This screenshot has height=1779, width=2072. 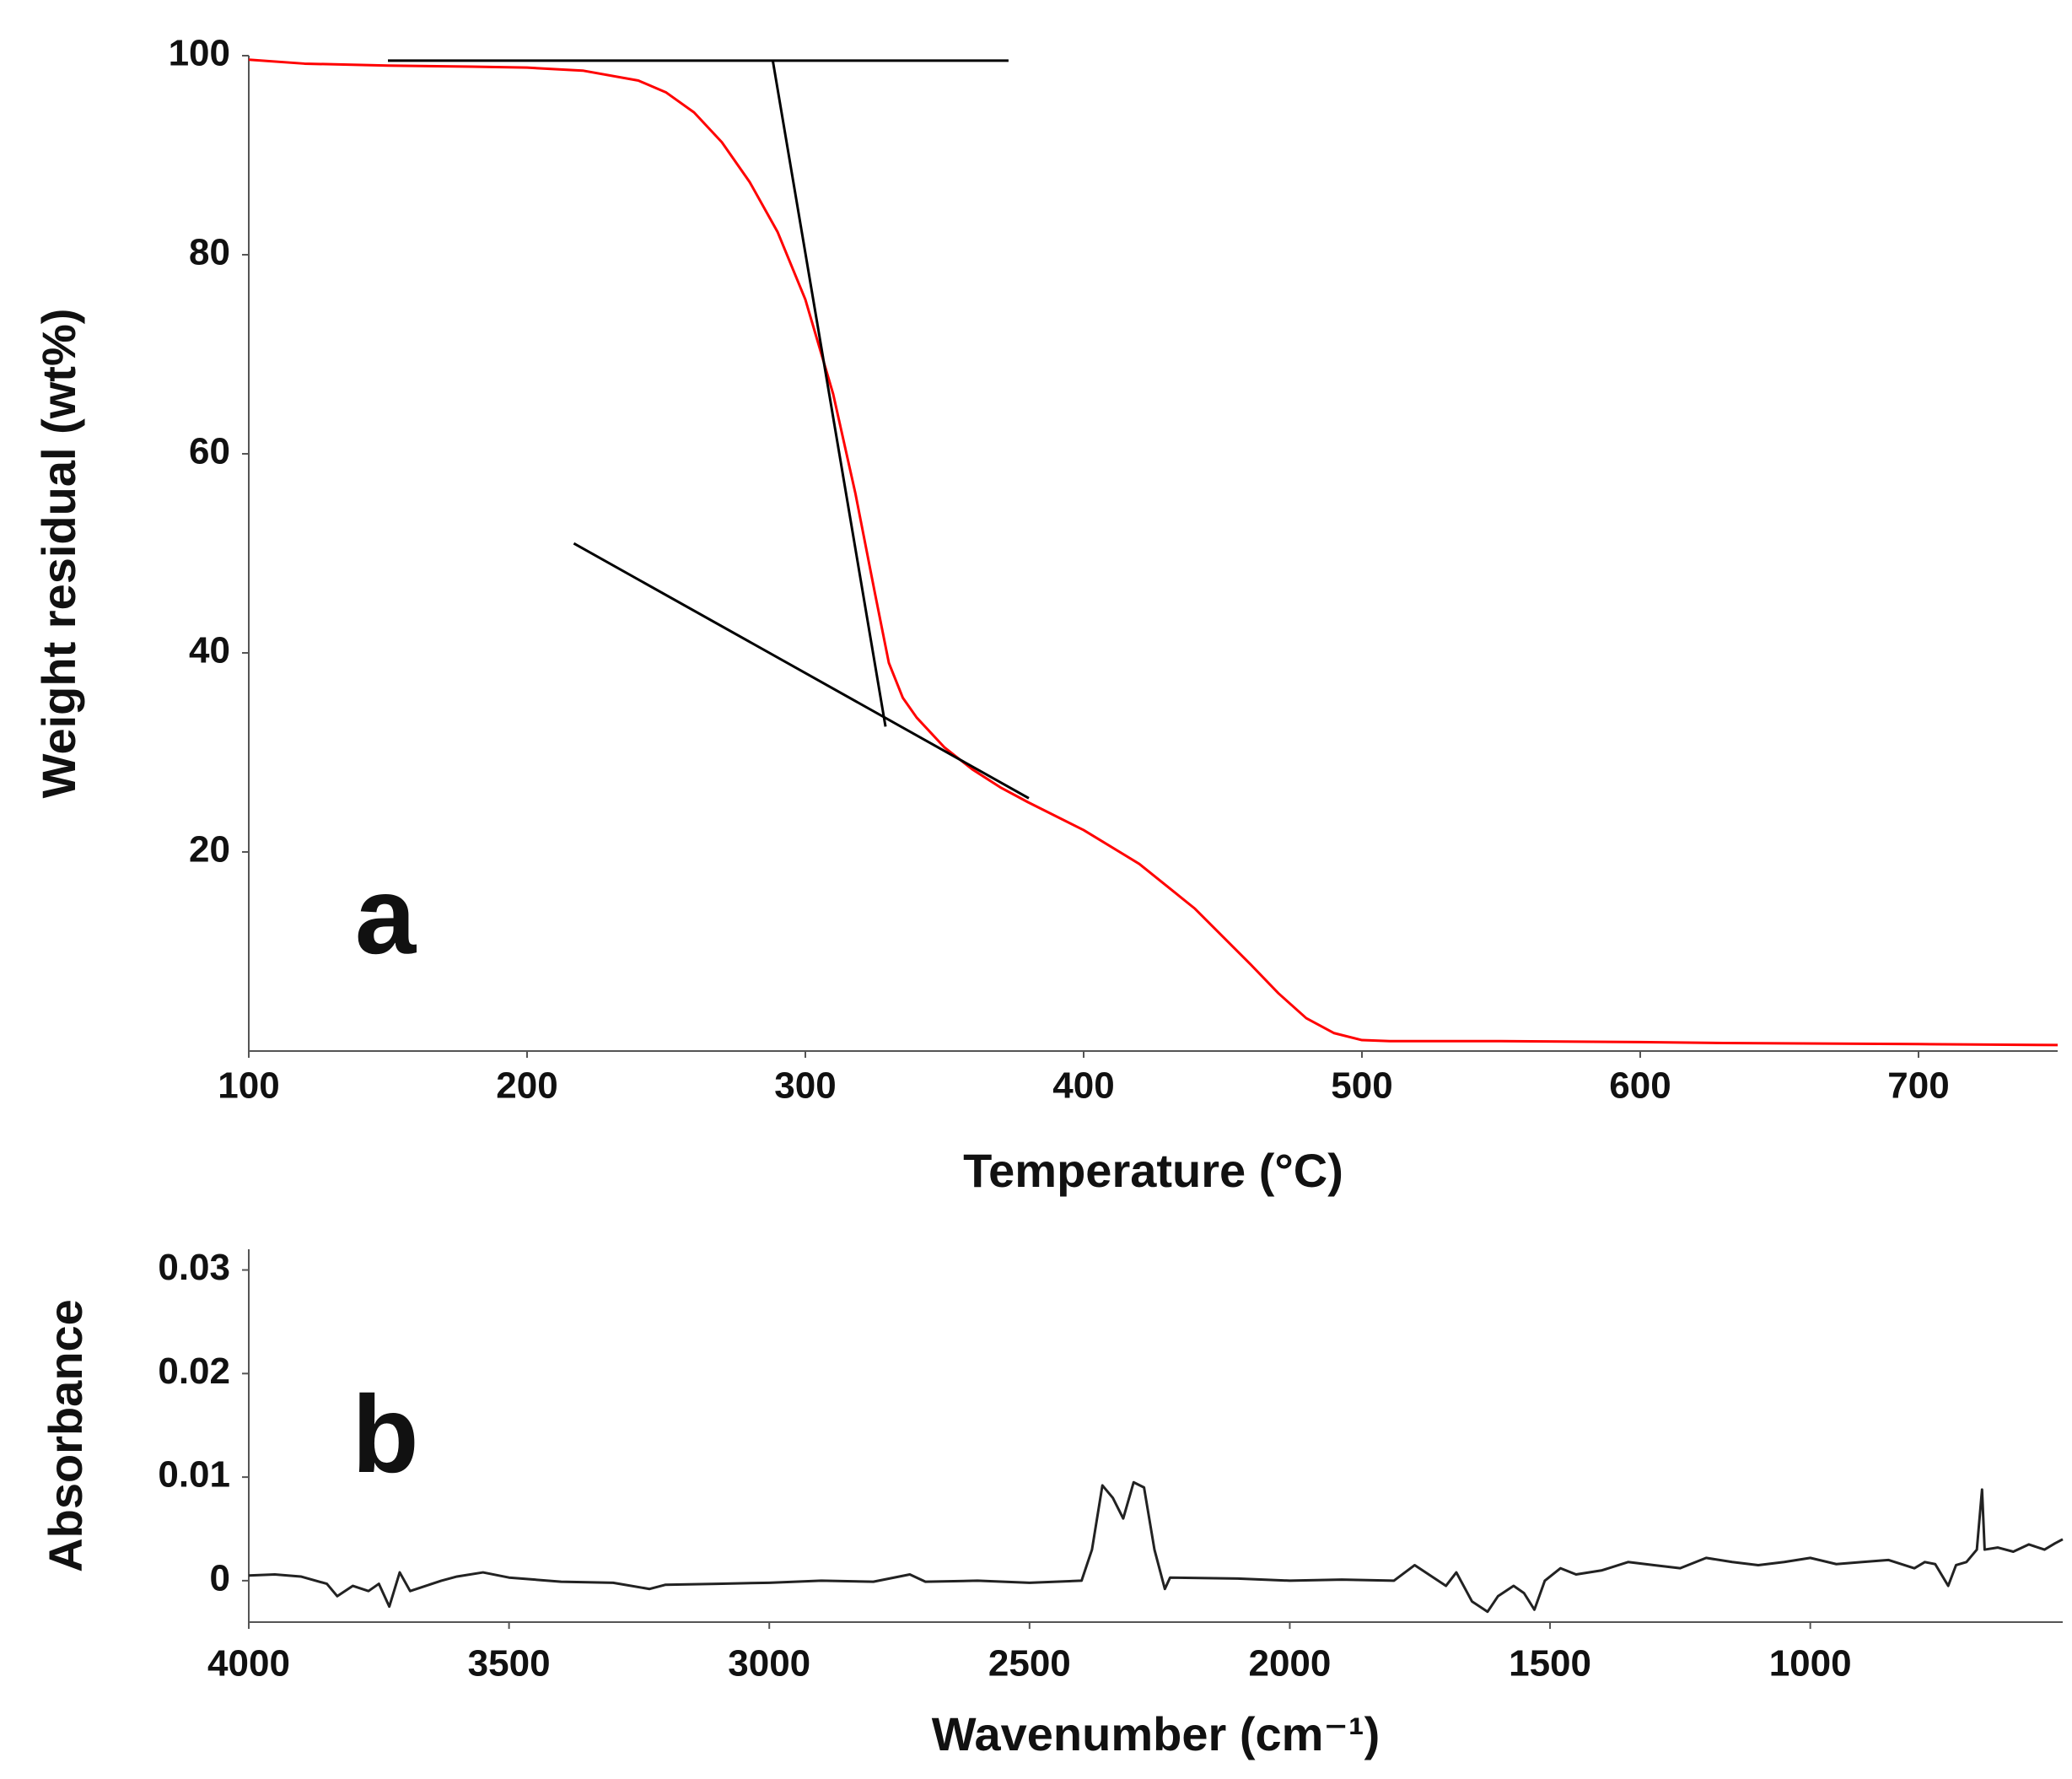 What do you see at coordinates (209, 452) in the screenshot?
I see `y-tick-label: 60` at bounding box center [209, 452].